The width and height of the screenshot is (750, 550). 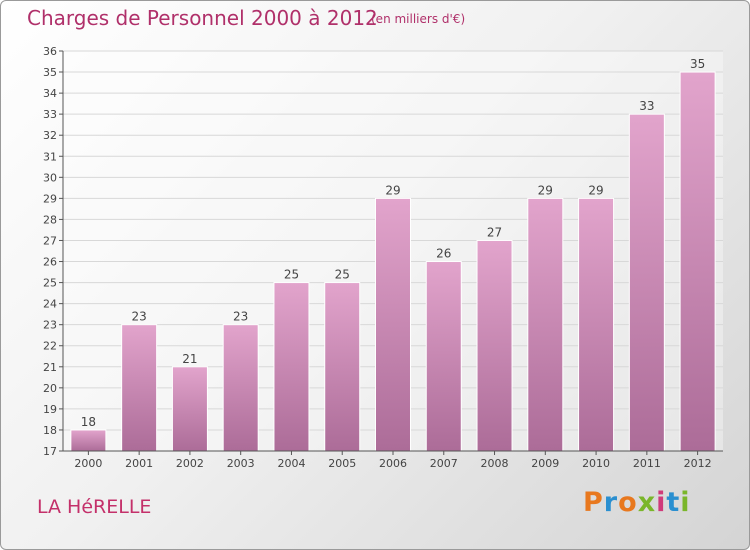 I want to click on y-tick-label: 33, so click(x=50, y=114).